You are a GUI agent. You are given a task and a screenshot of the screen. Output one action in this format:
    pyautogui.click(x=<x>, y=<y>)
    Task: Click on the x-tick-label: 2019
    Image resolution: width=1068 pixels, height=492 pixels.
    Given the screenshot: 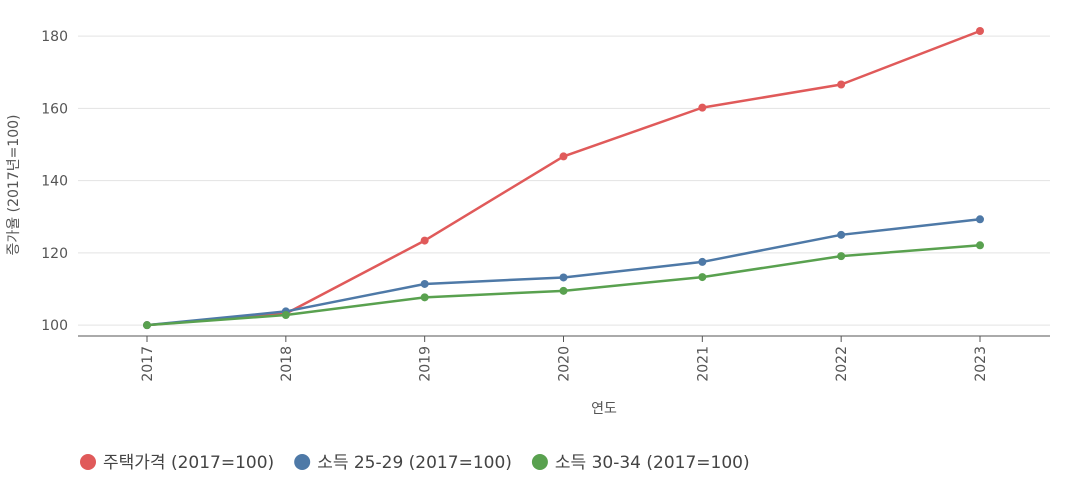 What is the action you would take?
    pyautogui.click(x=426, y=364)
    